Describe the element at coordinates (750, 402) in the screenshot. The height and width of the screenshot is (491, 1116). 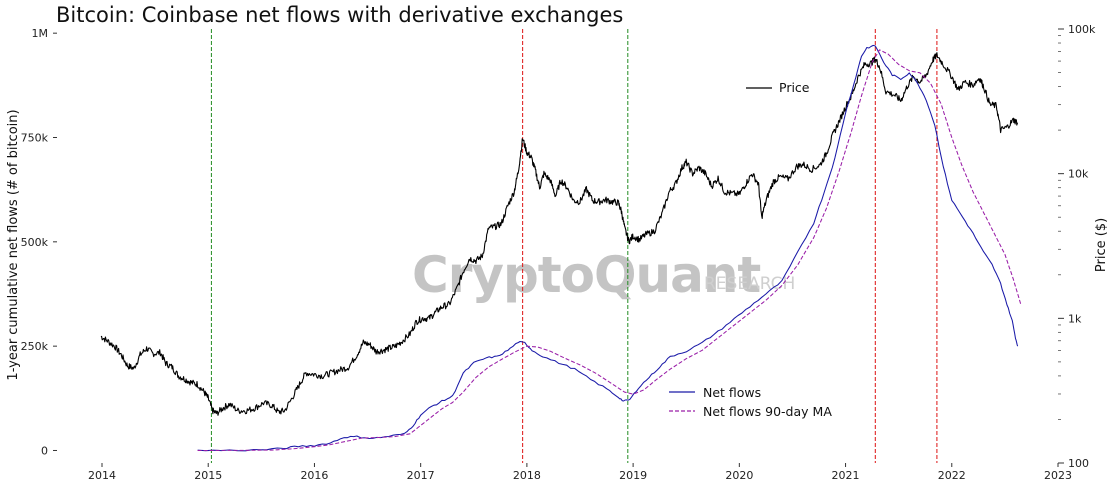
I see `legend-flows: Net flows Net flows 90-day MA` at that location.